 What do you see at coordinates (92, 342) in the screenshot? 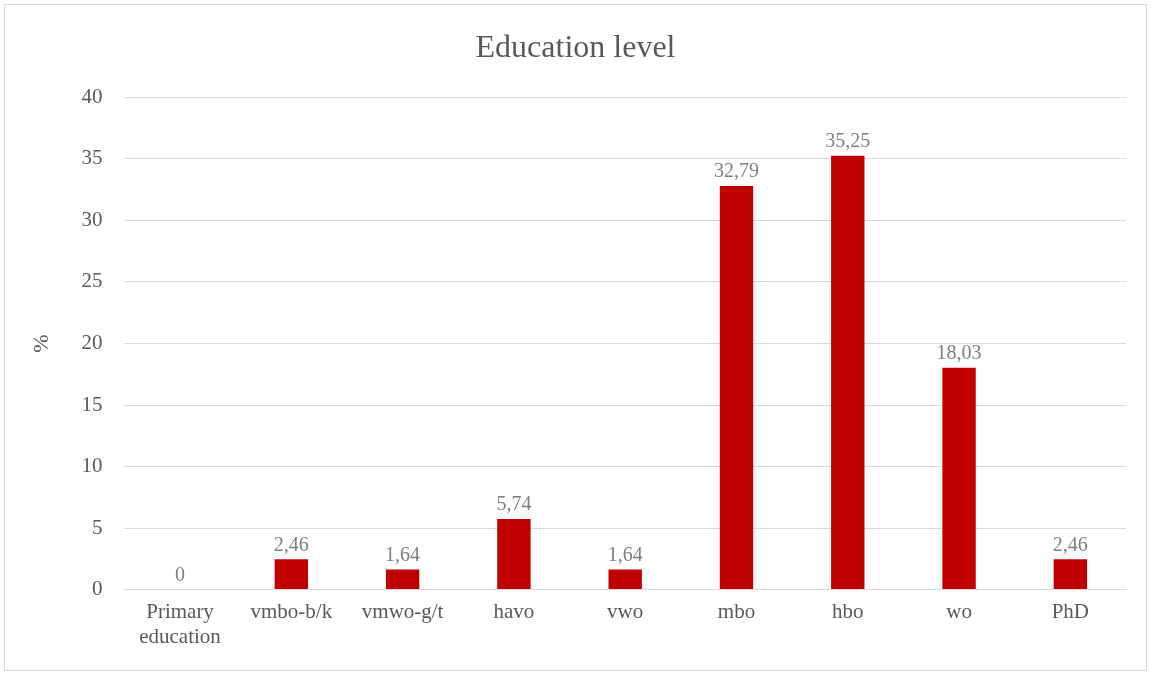
I see `y-tick-label: 20` at bounding box center [92, 342].